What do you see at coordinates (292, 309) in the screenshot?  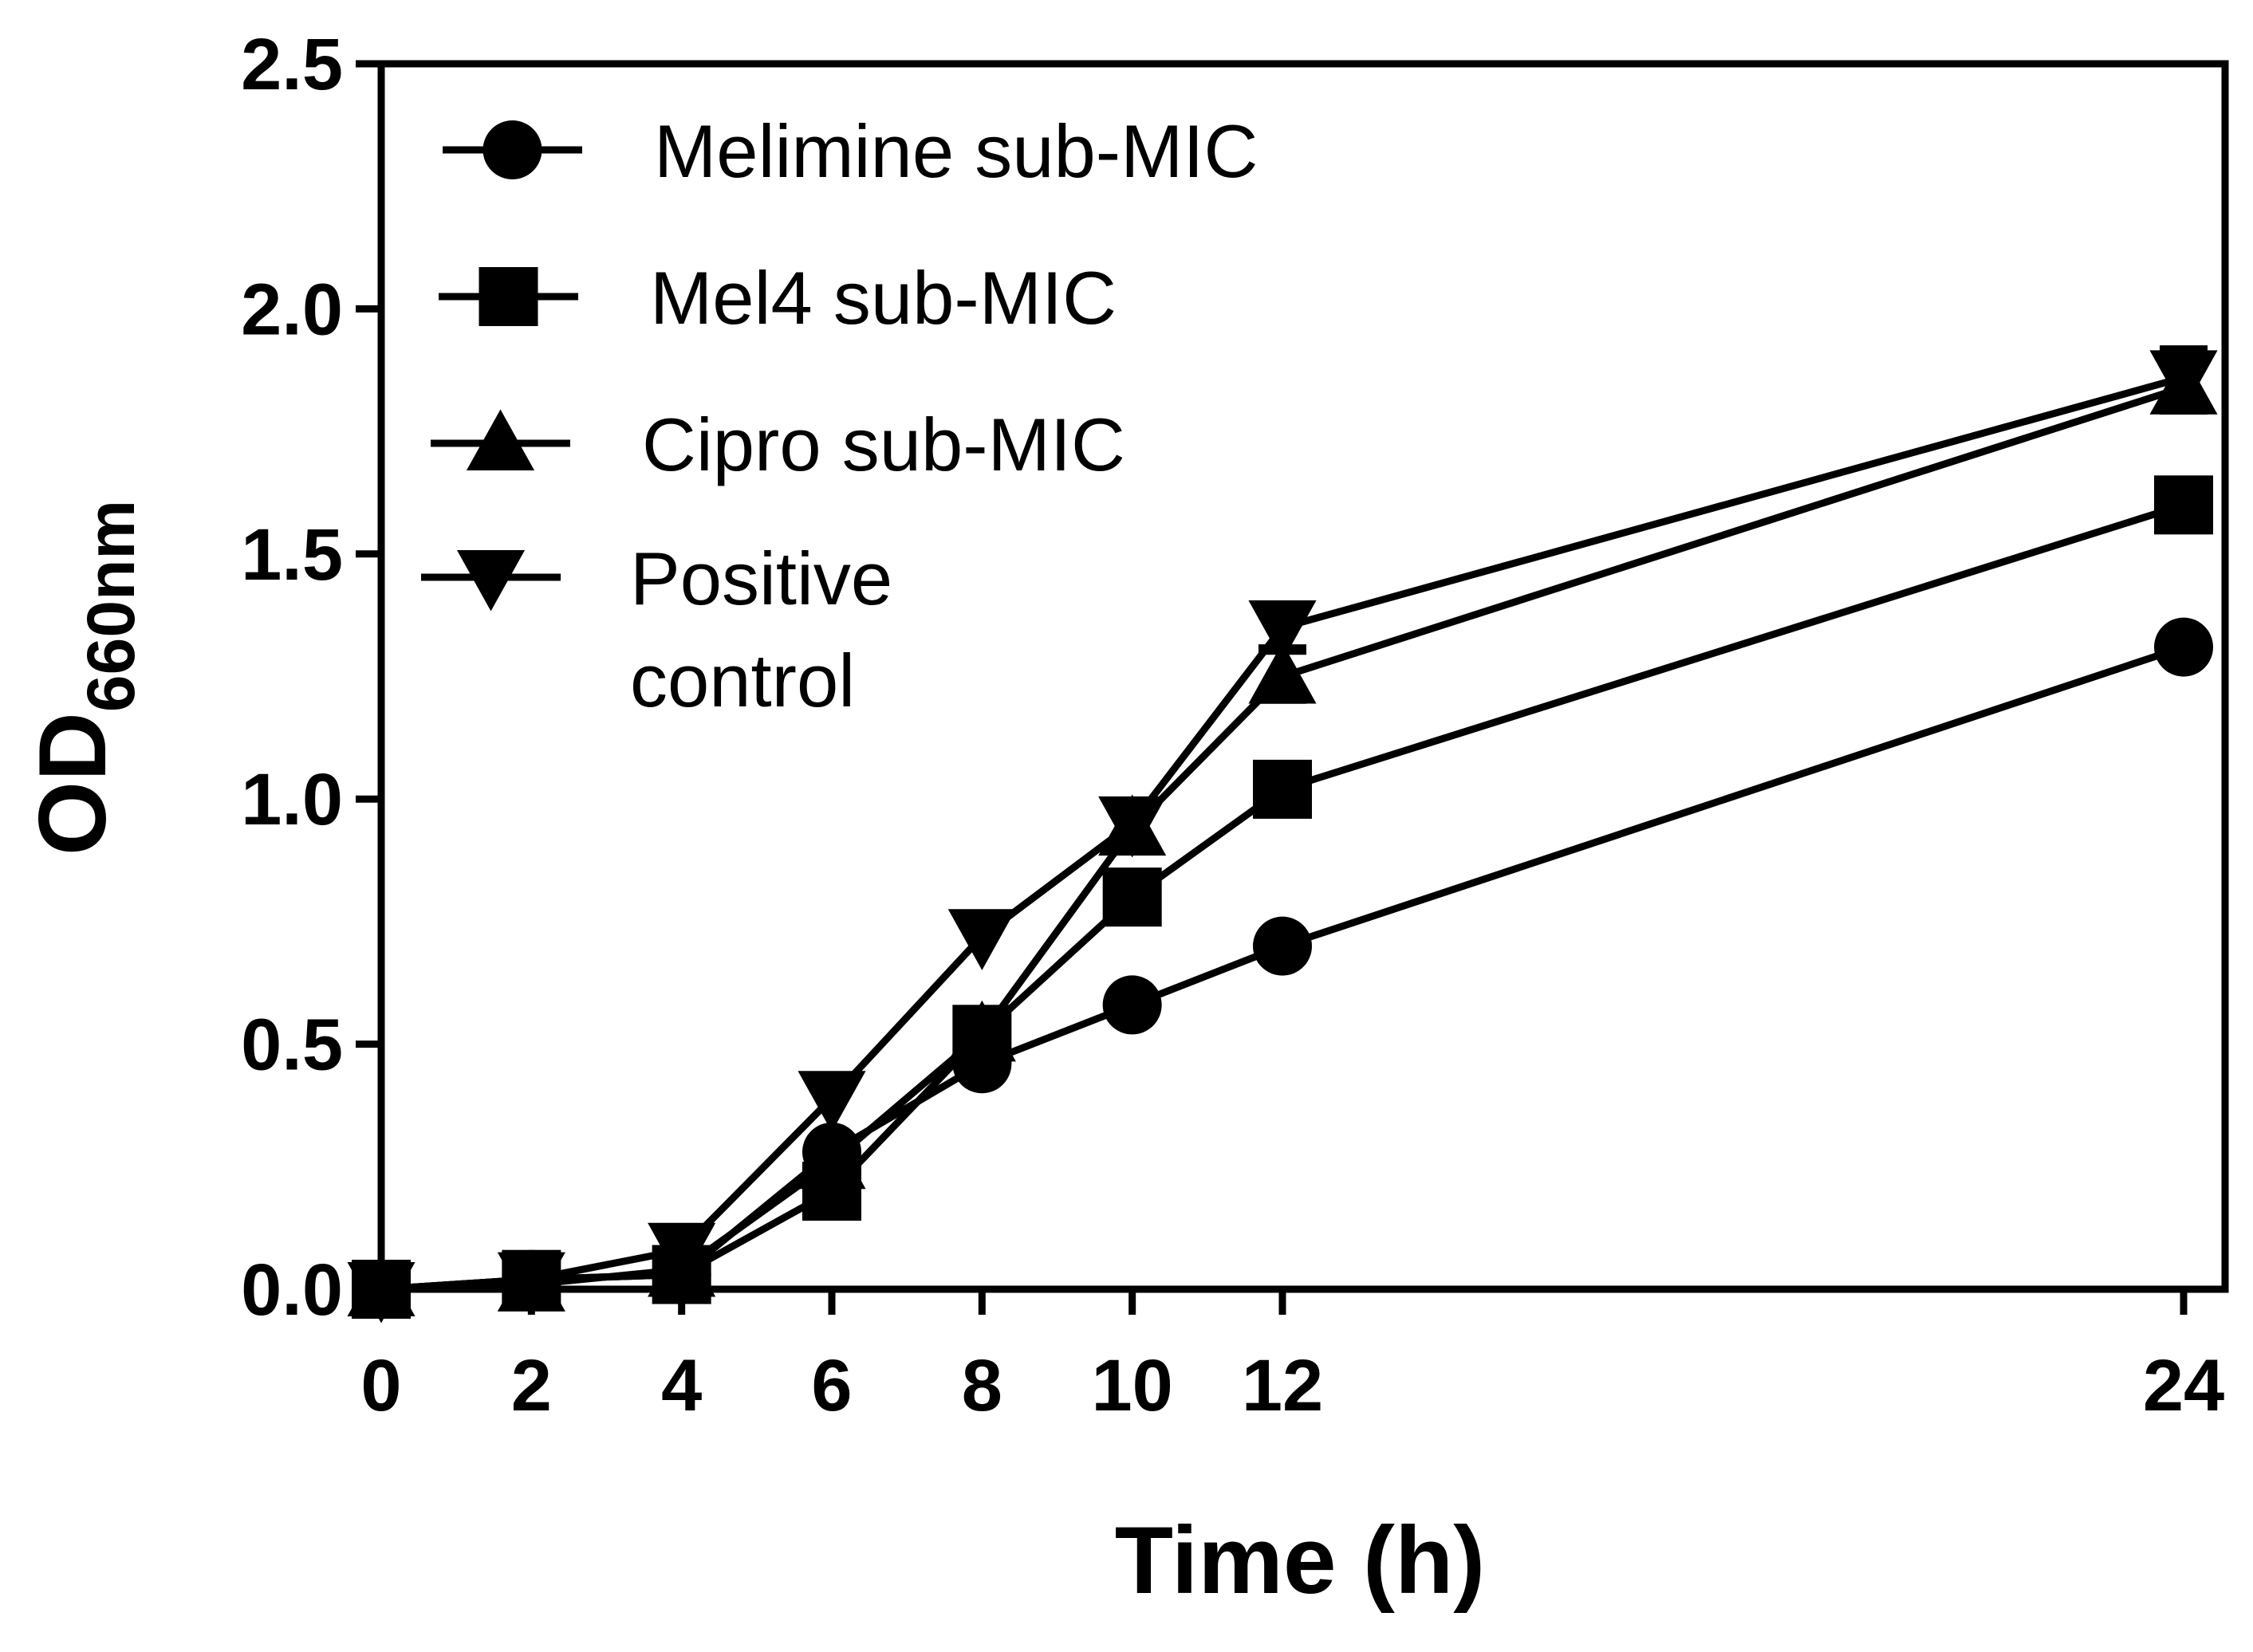 I see `y-tick-label: 2.0` at bounding box center [292, 309].